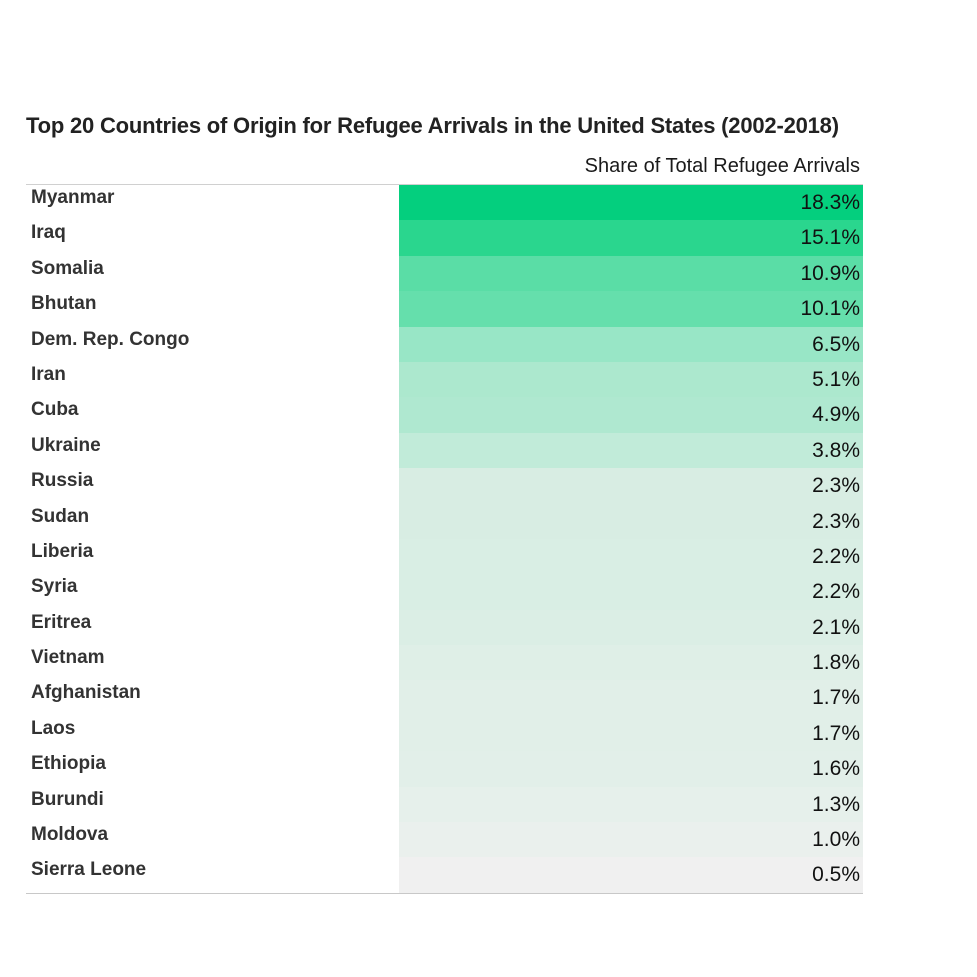  I want to click on table-row: Ukraine 3.8%, so click(444, 450).